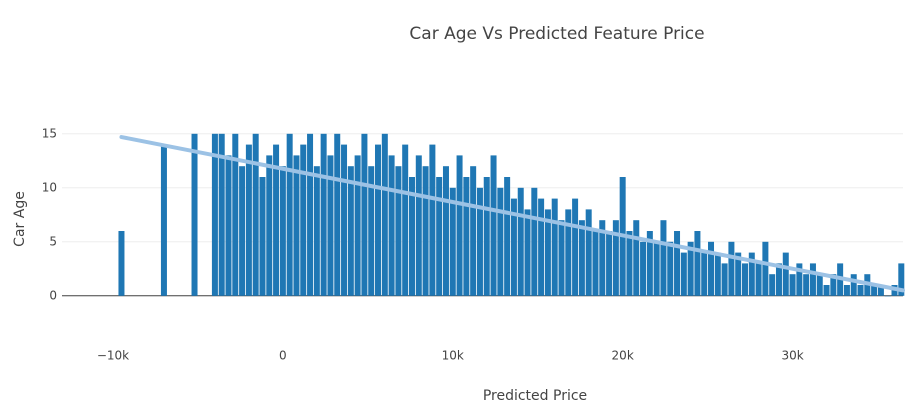 The image size is (905, 418). Describe the element at coordinates (20, 219) in the screenshot. I see `y-axis-title: Car Age` at that location.